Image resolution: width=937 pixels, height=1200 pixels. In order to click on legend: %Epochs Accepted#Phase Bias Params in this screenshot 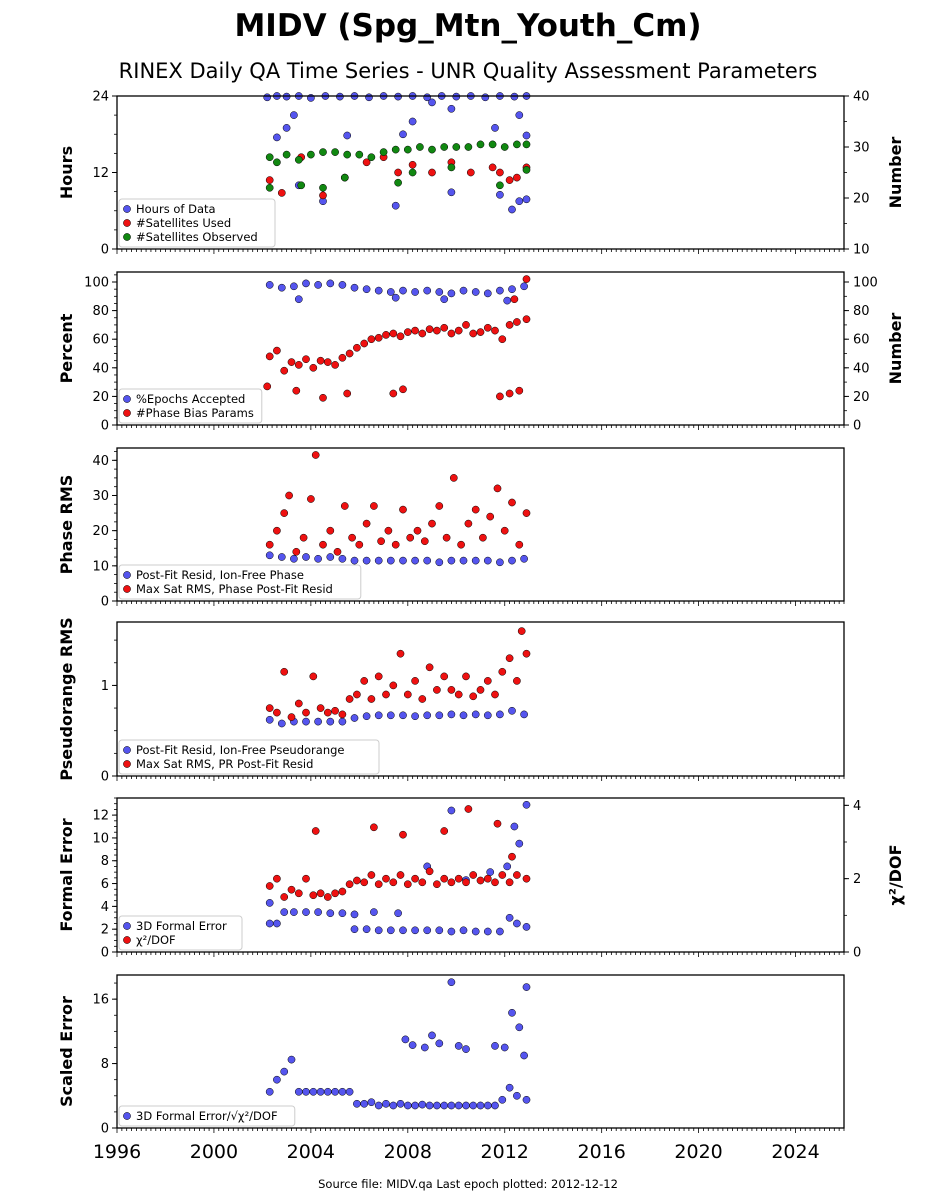, I will do `click(190, 406)`.